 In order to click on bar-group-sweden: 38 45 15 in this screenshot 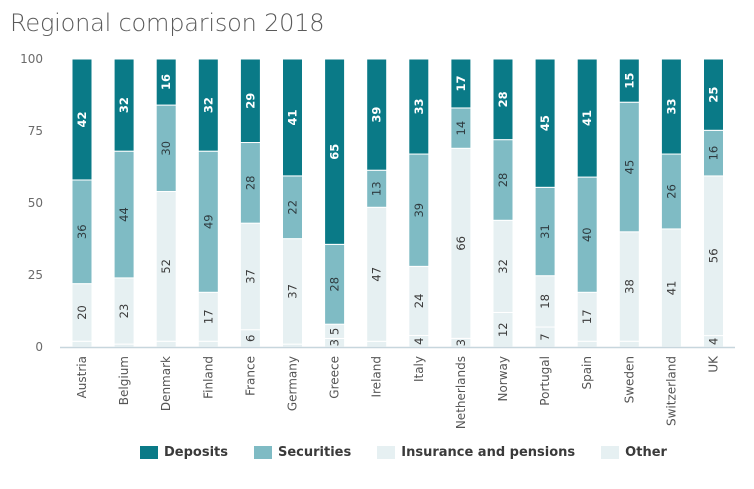, I will do `click(629, 203)`.